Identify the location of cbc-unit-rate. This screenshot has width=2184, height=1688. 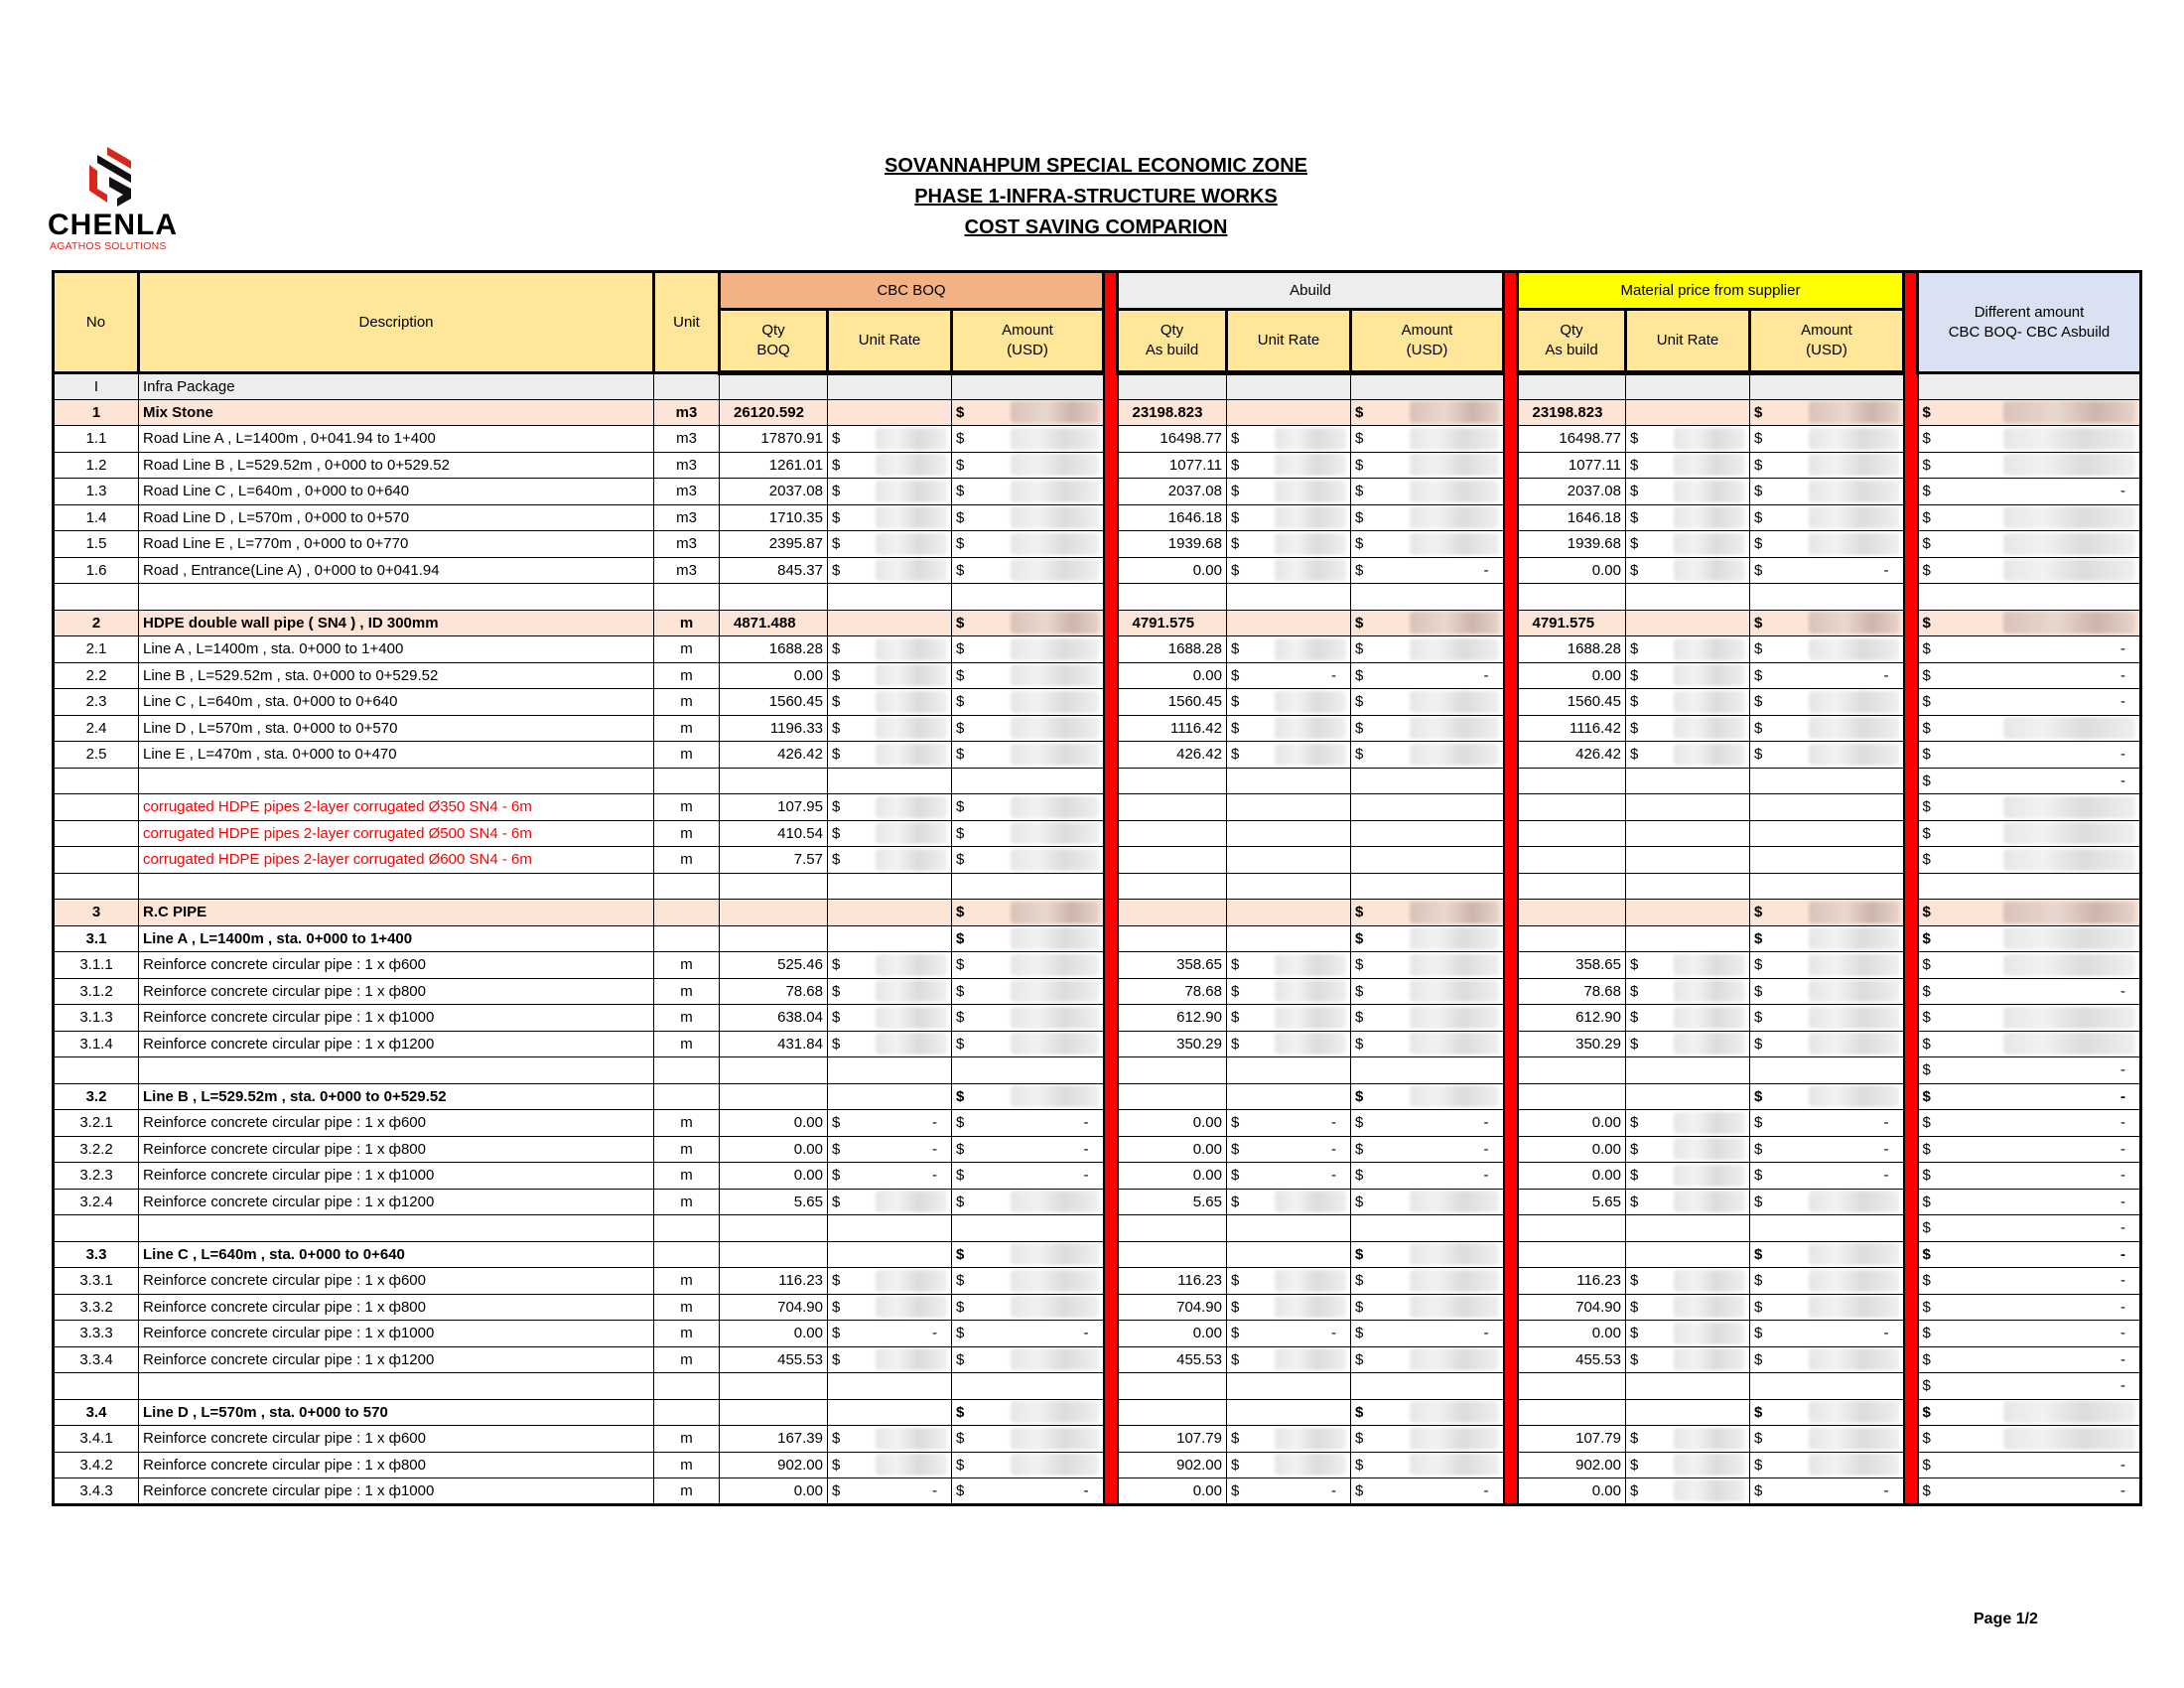
(889, 1386).